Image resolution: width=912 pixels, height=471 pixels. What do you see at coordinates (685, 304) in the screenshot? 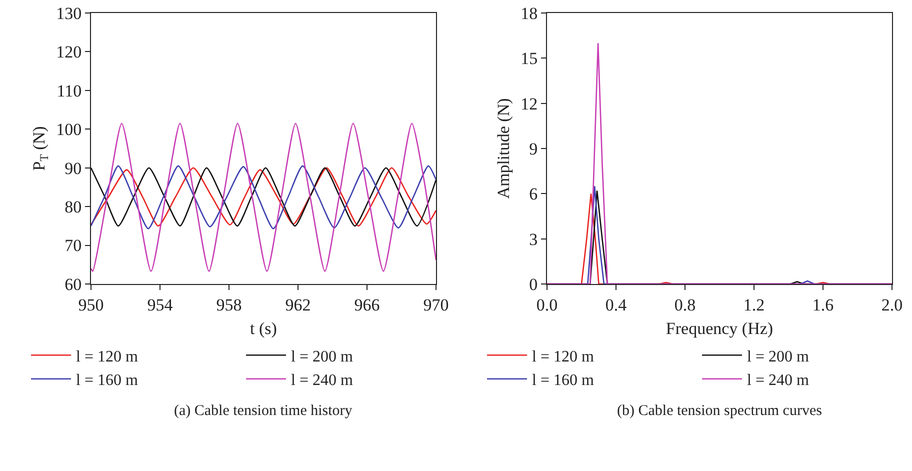
I see `x-tick-label: 0.8` at bounding box center [685, 304].